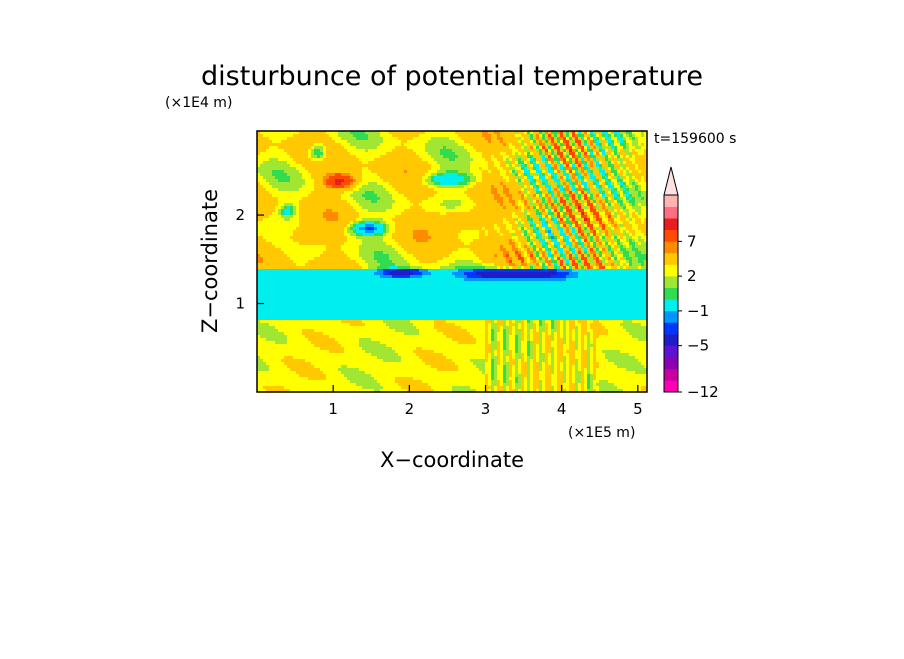 This screenshot has height=659, width=904. What do you see at coordinates (452, 139) in the screenshot?
I see `contour-row` at bounding box center [452, 139].